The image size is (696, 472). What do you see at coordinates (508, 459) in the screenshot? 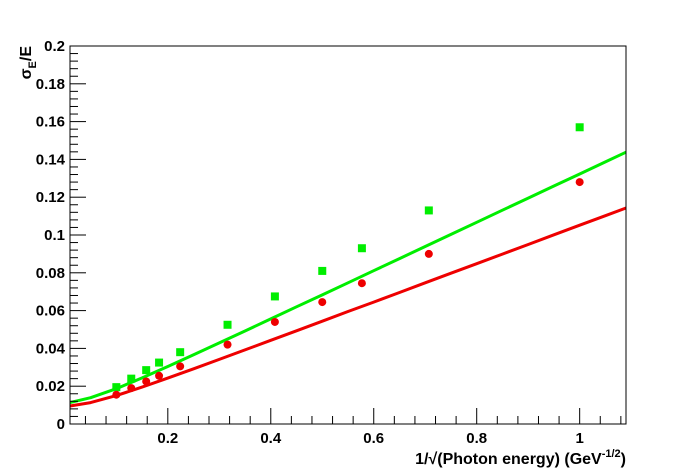
I see `x-axis-title-prefix: 1/√(Photon energy) (GeV` at bounding box center [508, 459].